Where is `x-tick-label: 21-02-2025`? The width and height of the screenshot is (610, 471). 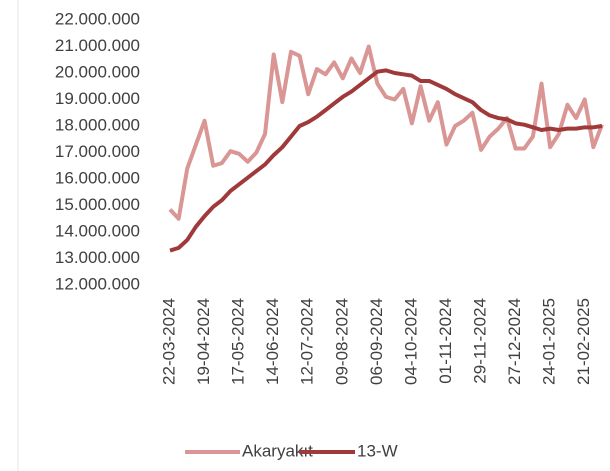
x-tick-label: 21-02-2025 is located at coordinates (583, 341).